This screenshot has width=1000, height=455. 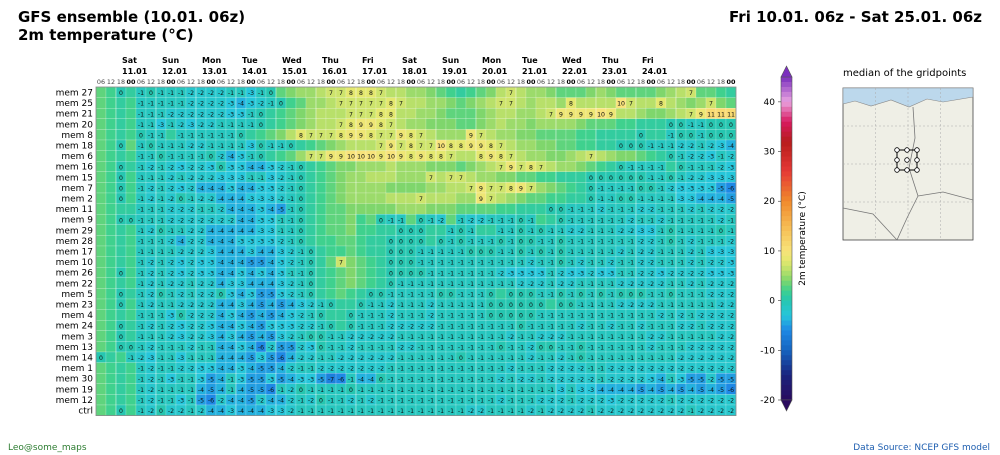 What do you see at coordinates (731, 188) in the screenshot?
I see `cell-label: -6` at bounding box center [731, 188].